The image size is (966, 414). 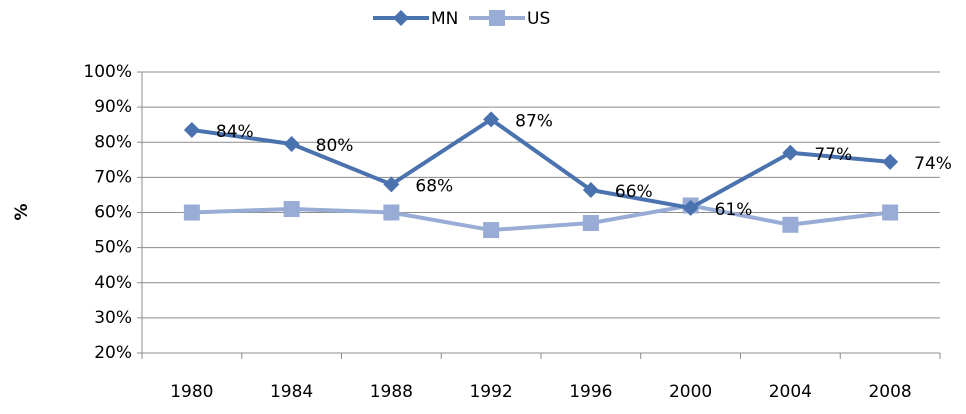 What do you see at coordinates (235, 132) in the screenshot?
I see `data-label: 84%` at bounding box center [235, 132].